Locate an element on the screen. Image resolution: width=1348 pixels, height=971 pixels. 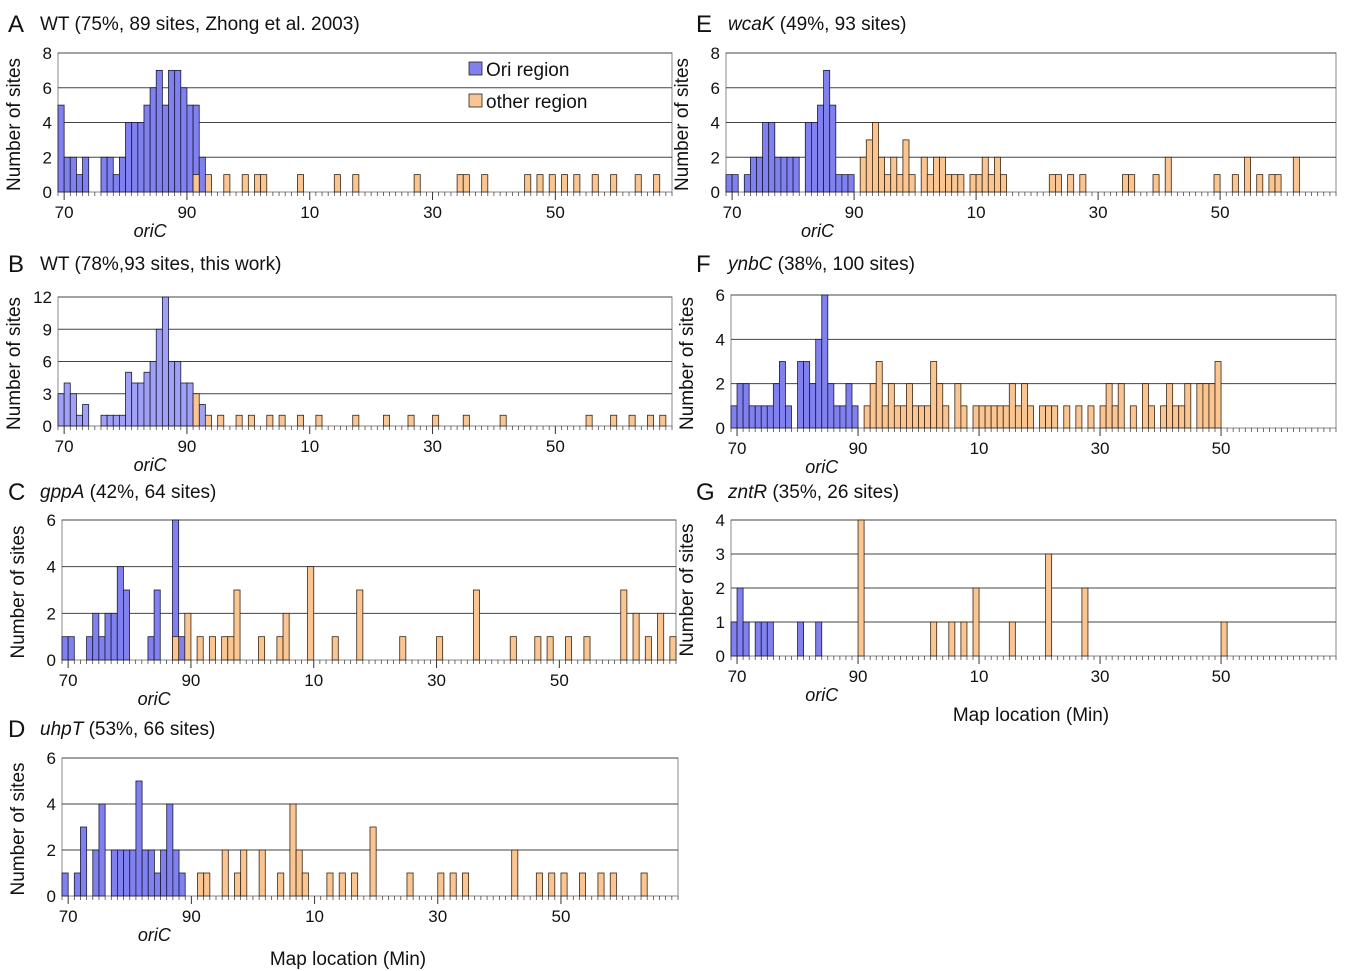
y-tick-A-2: 2 is located at coordinates (47, 157).